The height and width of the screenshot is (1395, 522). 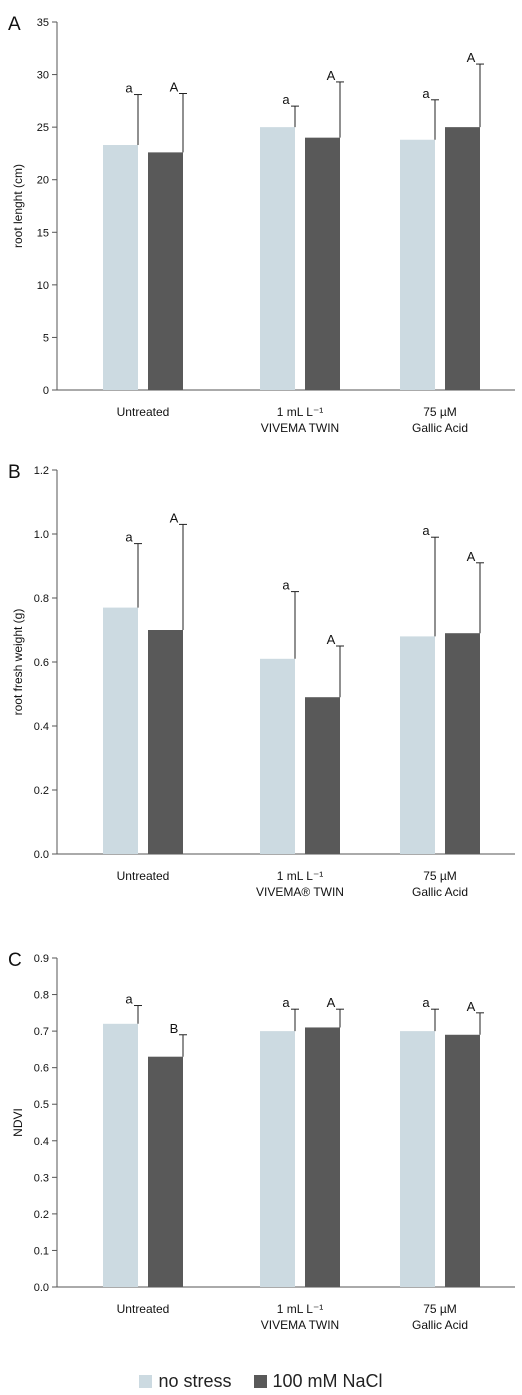 I want to click on y-tick-label: 5, so click(x=46, y=338).